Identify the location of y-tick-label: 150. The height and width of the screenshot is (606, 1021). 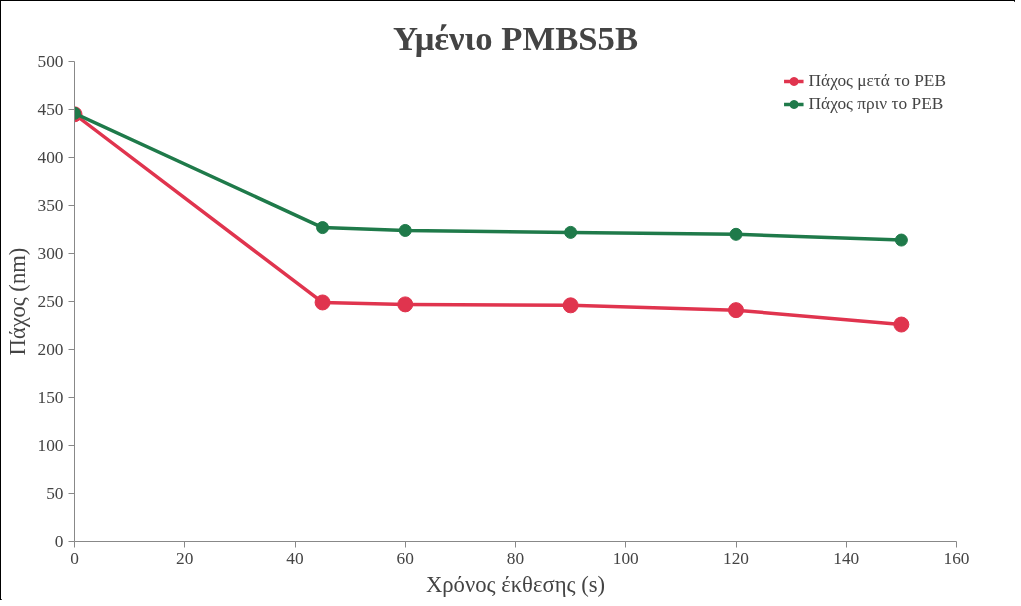
(50, 397).